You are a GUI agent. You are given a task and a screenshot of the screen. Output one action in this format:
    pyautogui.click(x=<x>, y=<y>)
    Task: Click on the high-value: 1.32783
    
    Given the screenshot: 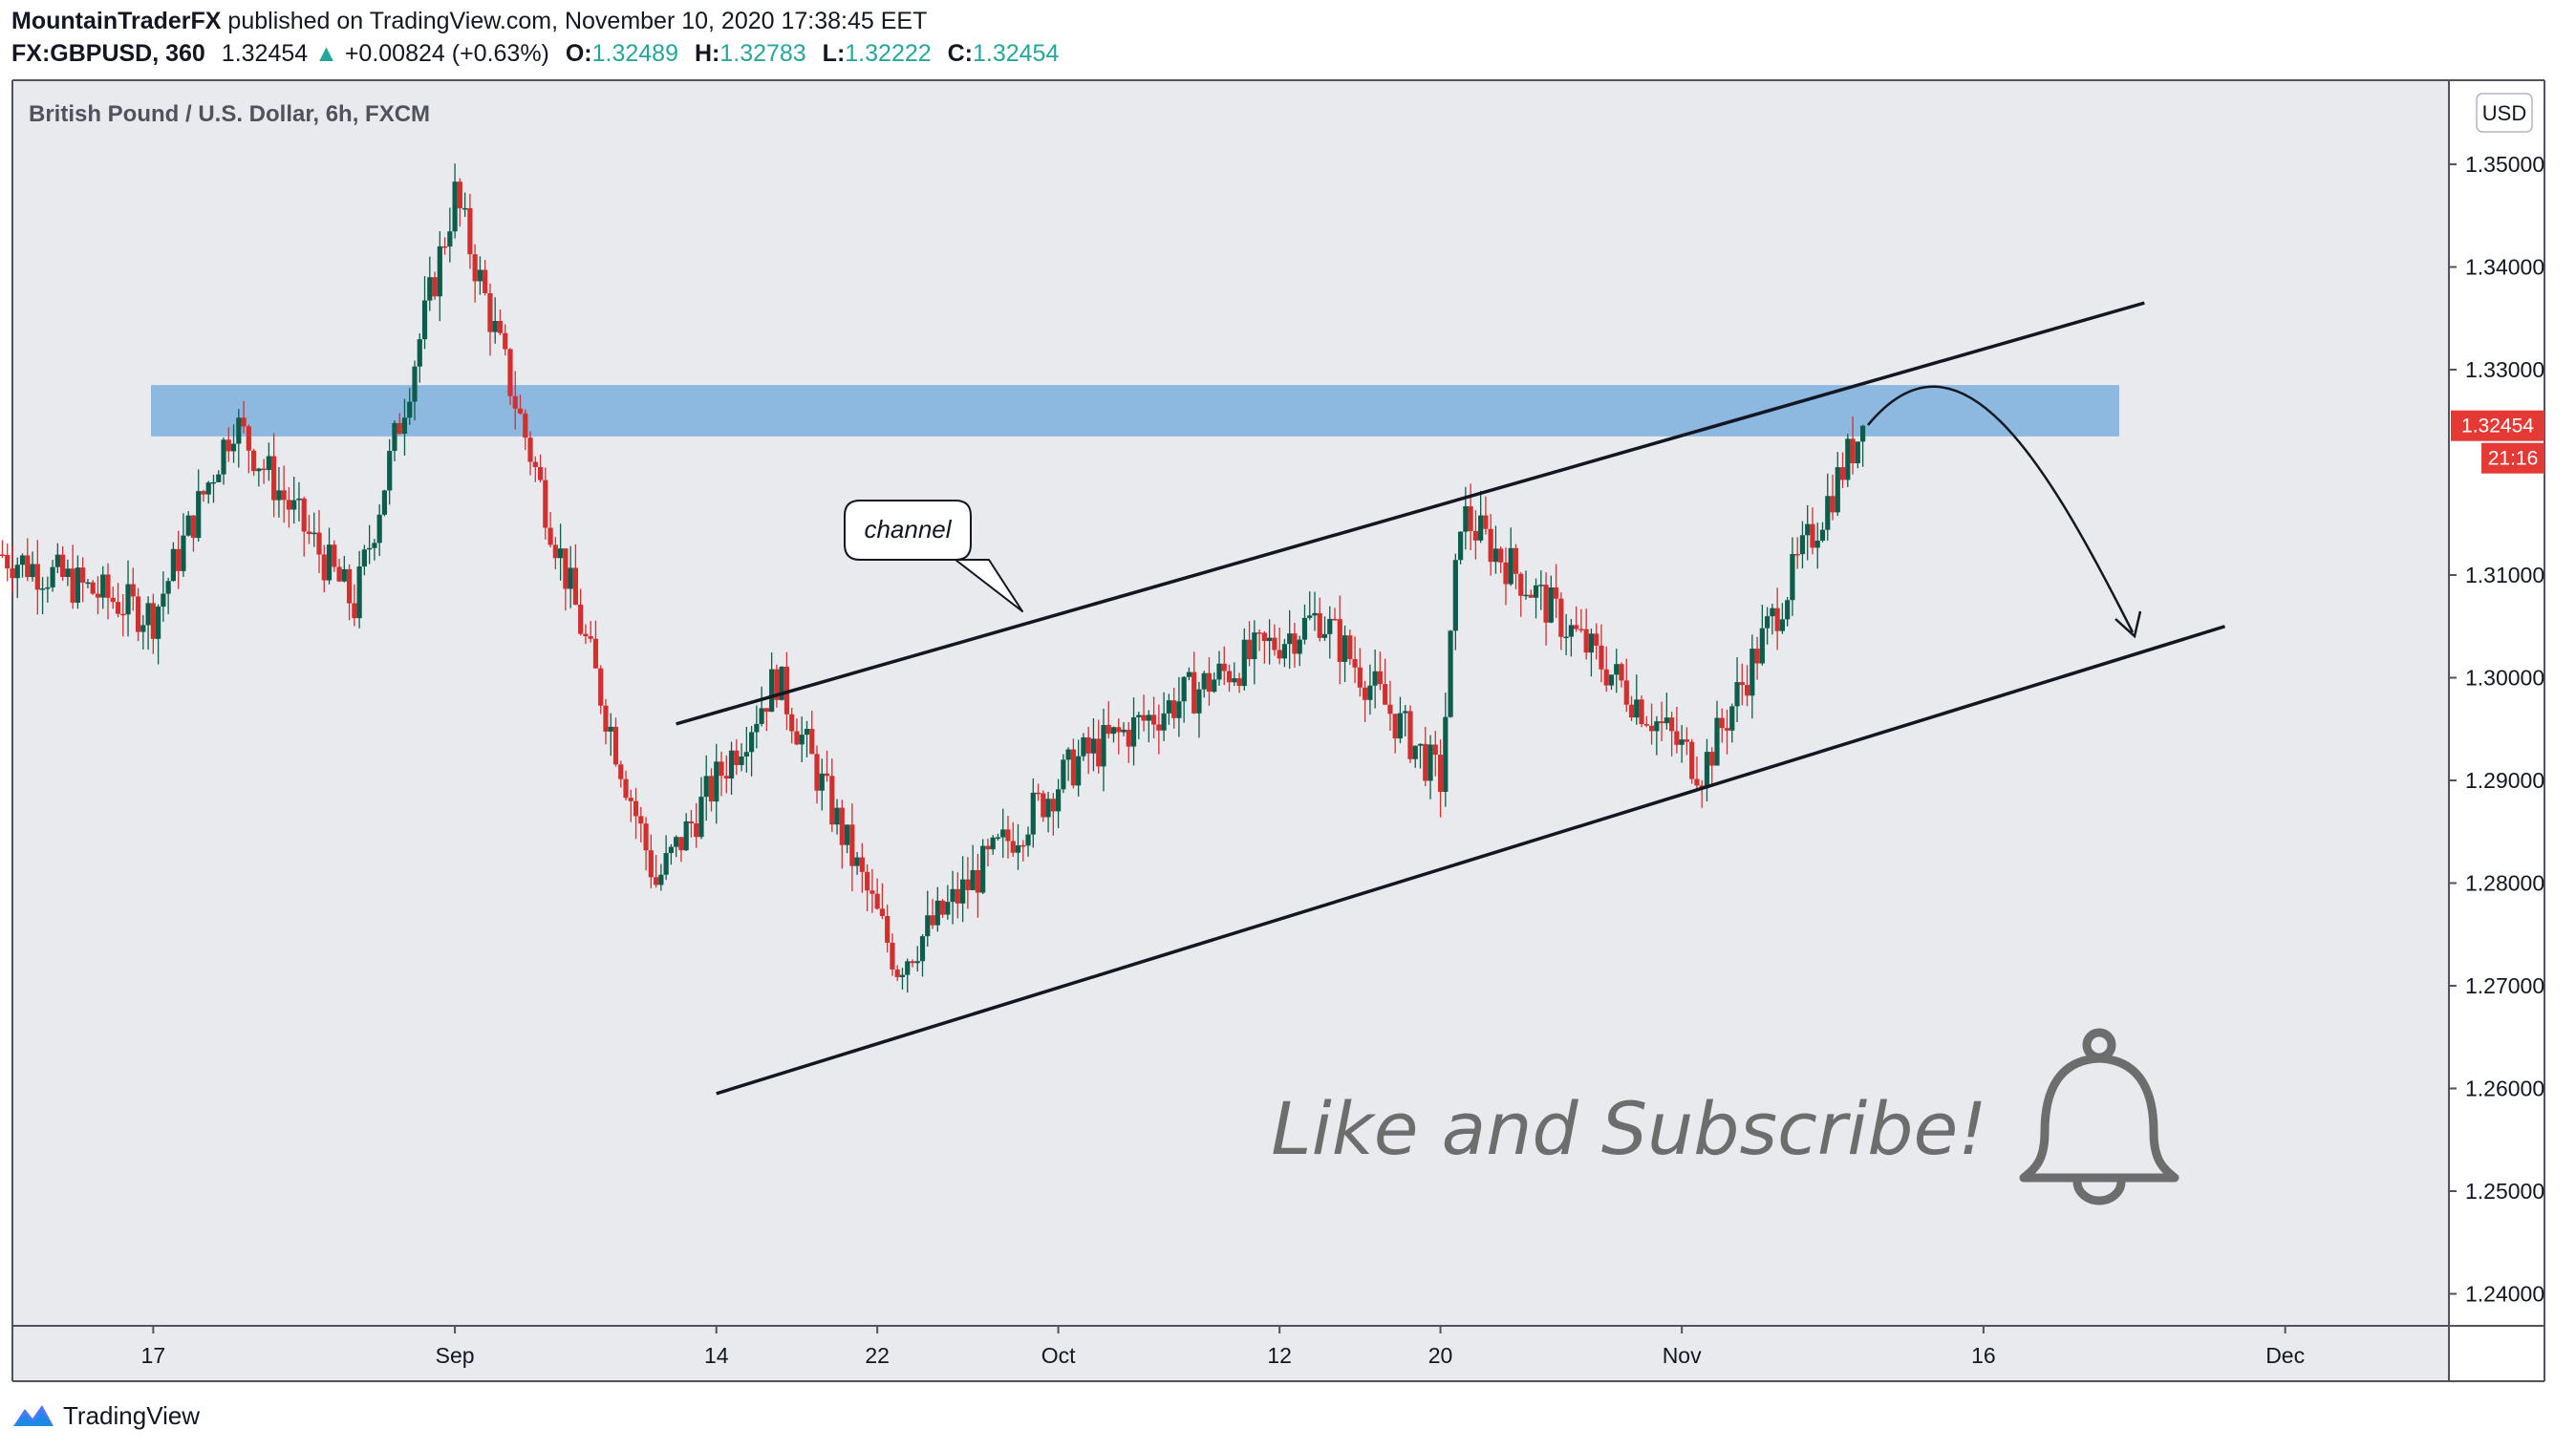 What is the action you would take?
    pyautogui.click(x=762, y=53)
    